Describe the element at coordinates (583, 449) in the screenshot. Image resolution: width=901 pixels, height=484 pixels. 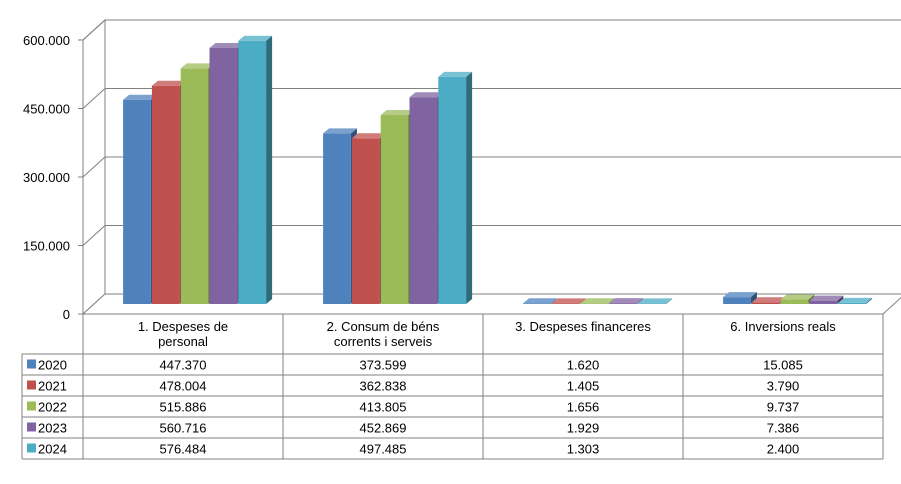
I see `data-label: 1.303` at that location.